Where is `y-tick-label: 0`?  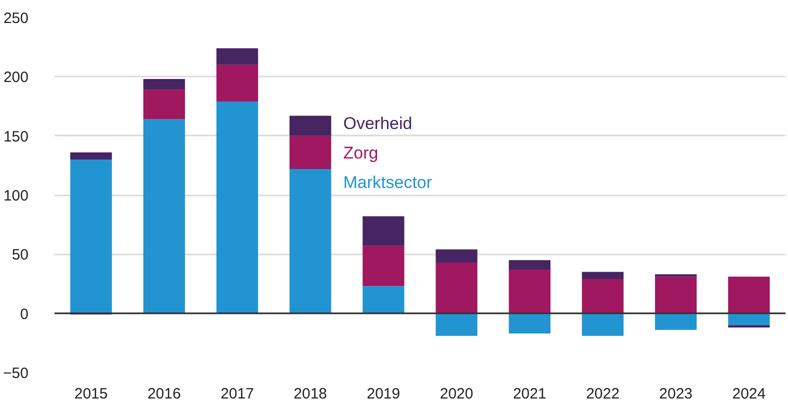 y-tick-label: 0 is located at coordinates (24, 314).